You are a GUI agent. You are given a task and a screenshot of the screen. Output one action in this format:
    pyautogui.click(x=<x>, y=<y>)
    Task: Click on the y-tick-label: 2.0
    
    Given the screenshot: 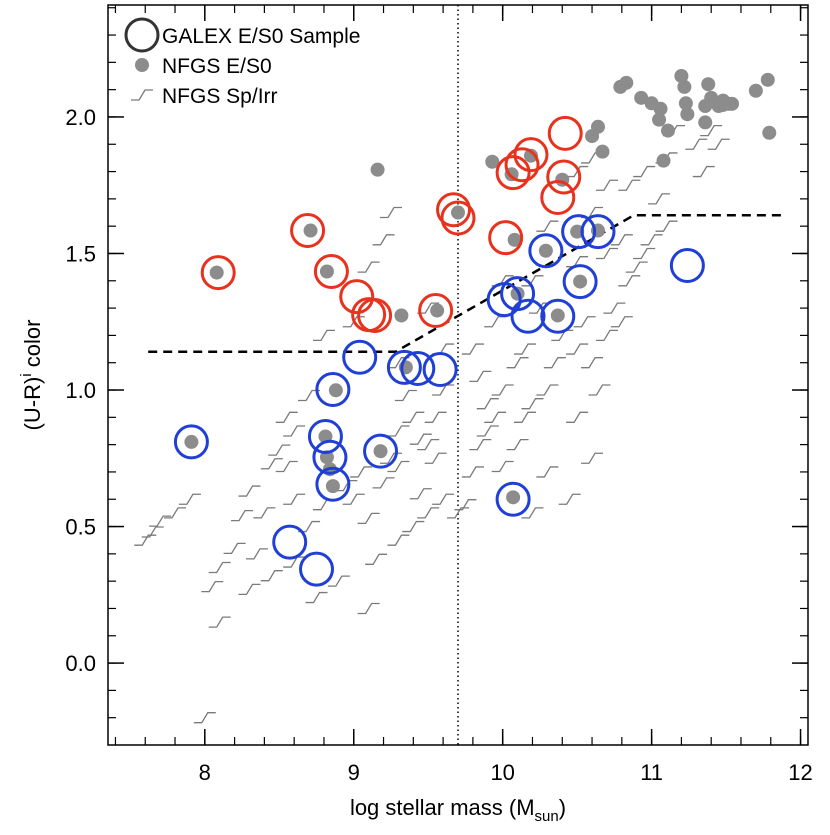 What is the action you would take?
    pyautogui.click(x=80, y=117)
    